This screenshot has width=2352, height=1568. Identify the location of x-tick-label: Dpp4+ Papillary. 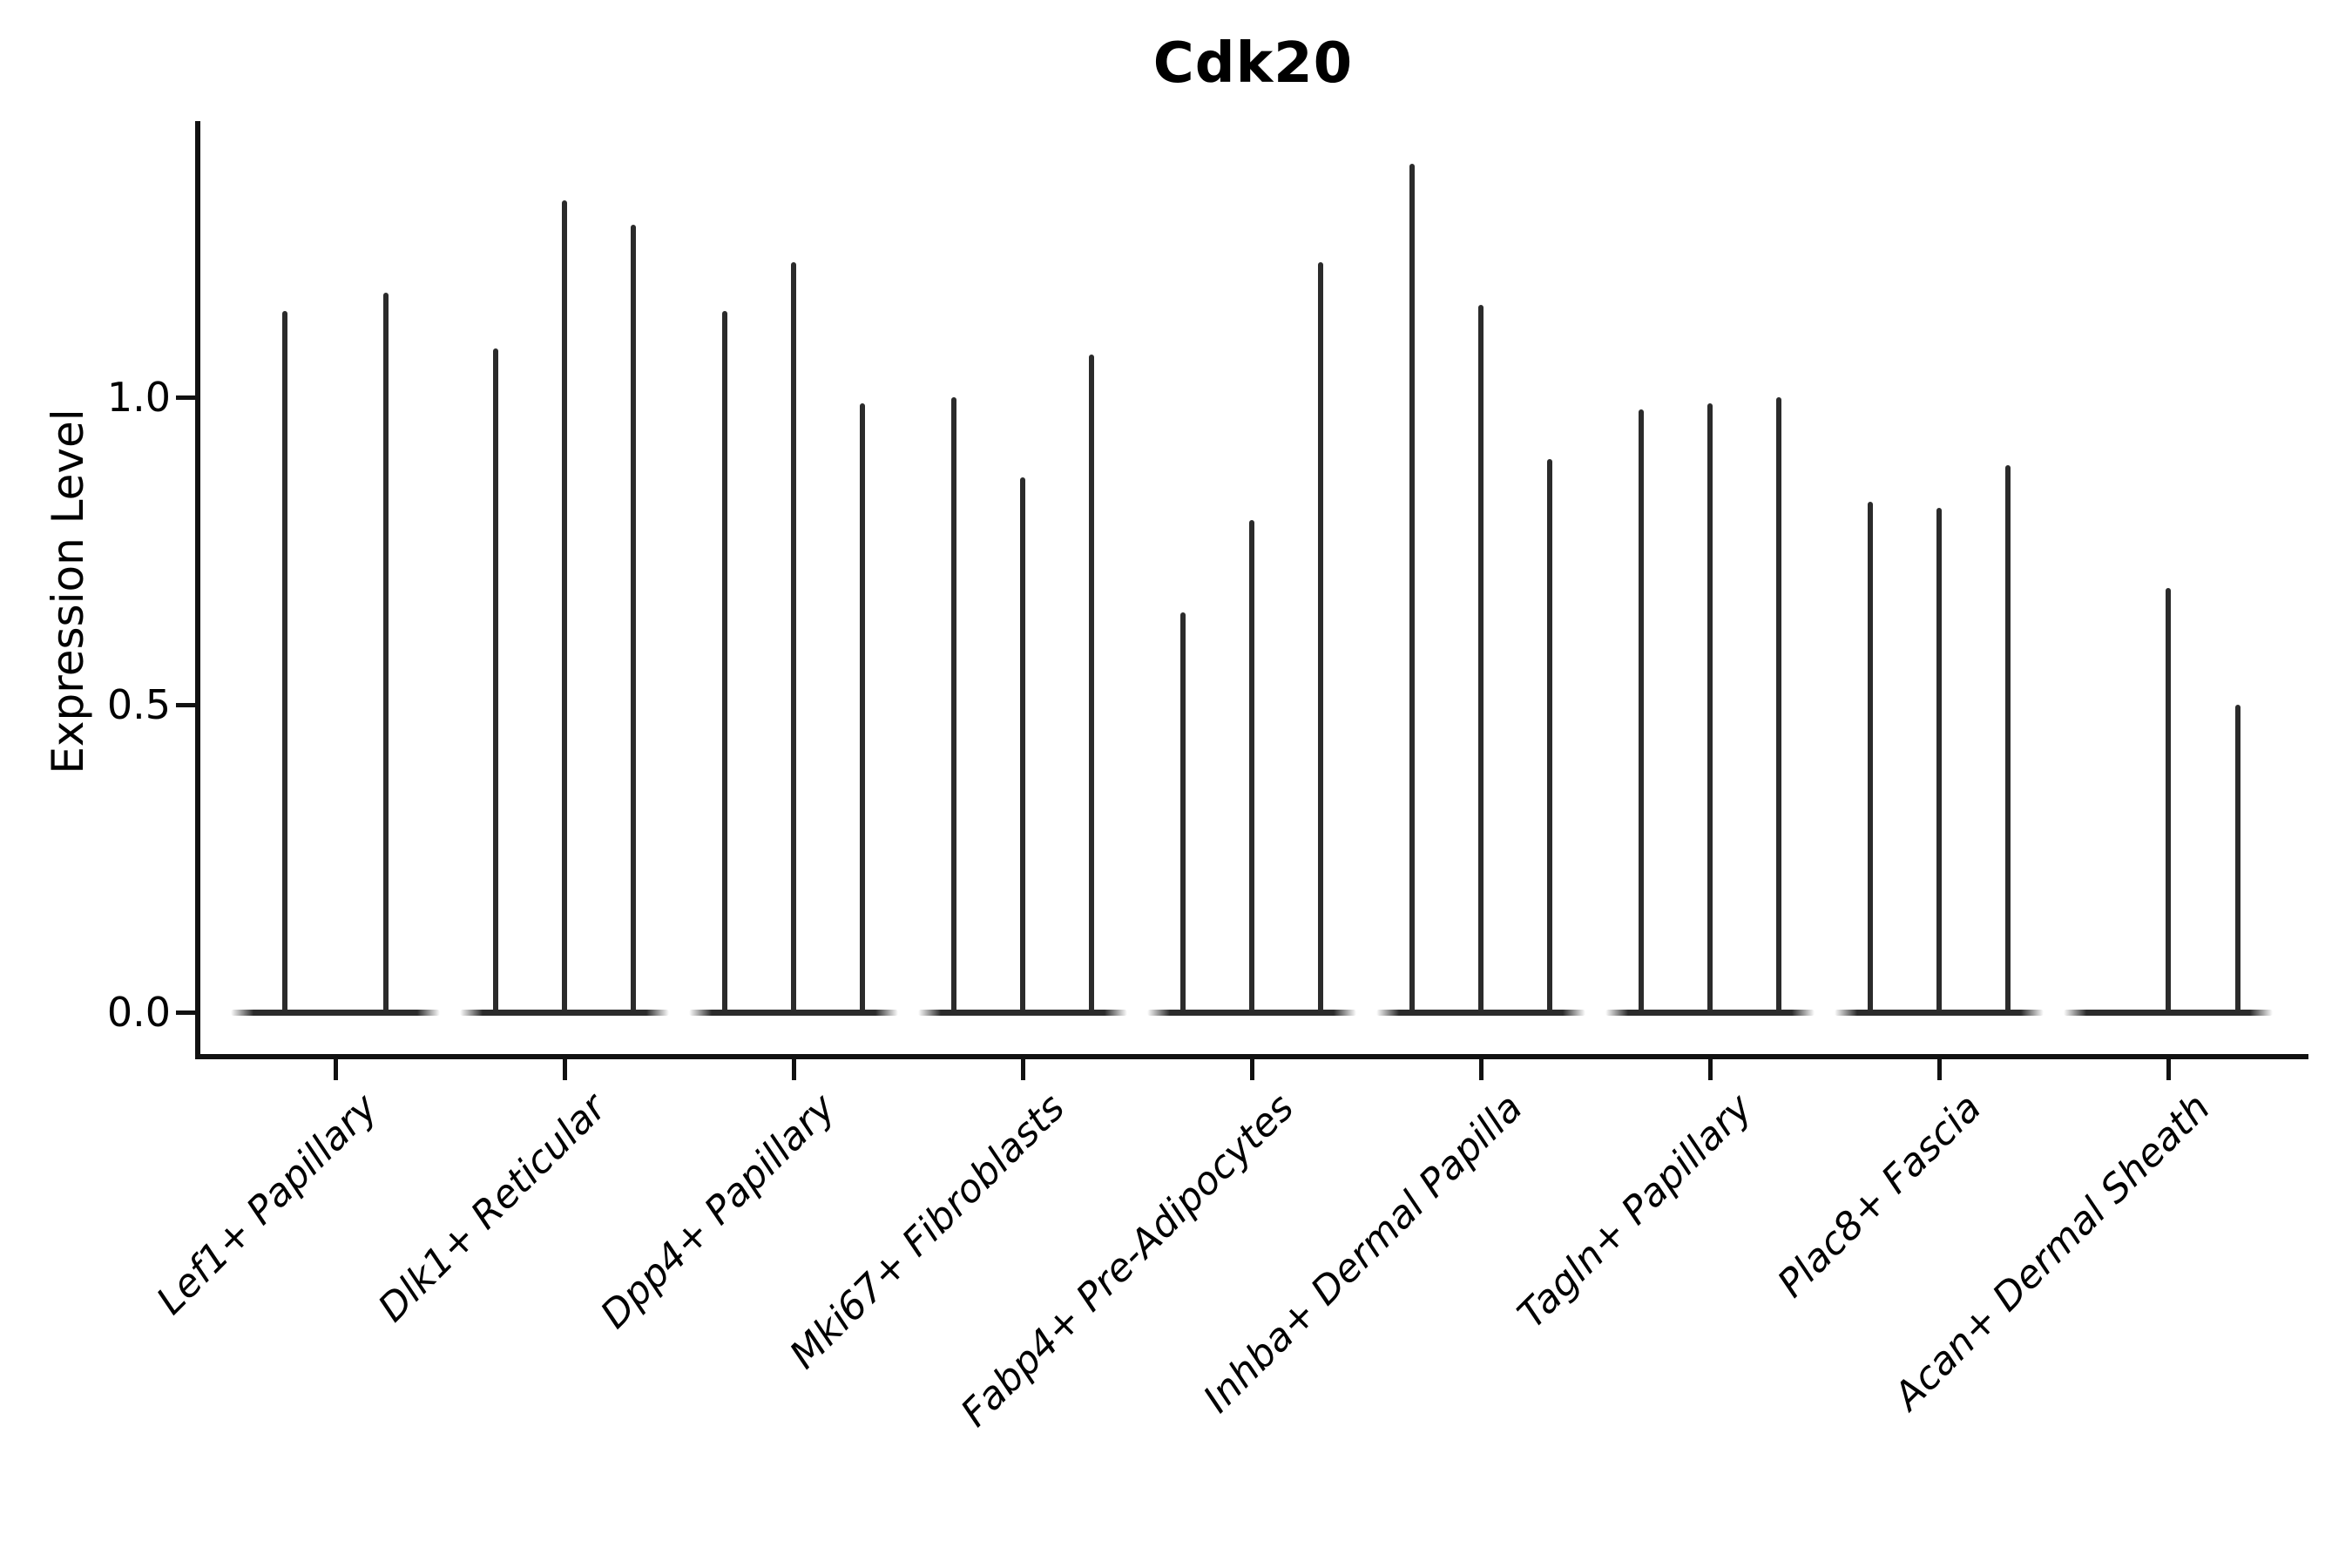
(718, 1211).